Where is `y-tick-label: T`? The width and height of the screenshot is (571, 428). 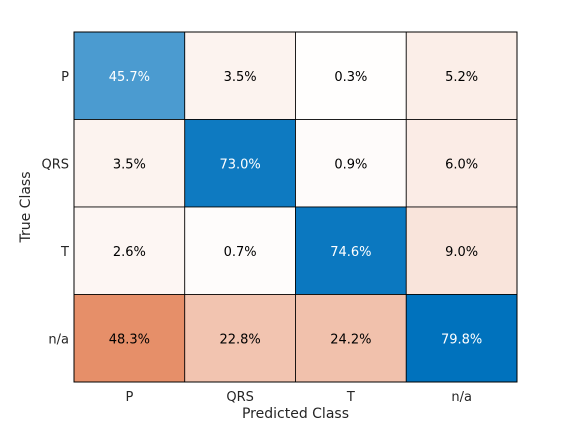 y-tick-label: T is located at coordinates (64, 252).